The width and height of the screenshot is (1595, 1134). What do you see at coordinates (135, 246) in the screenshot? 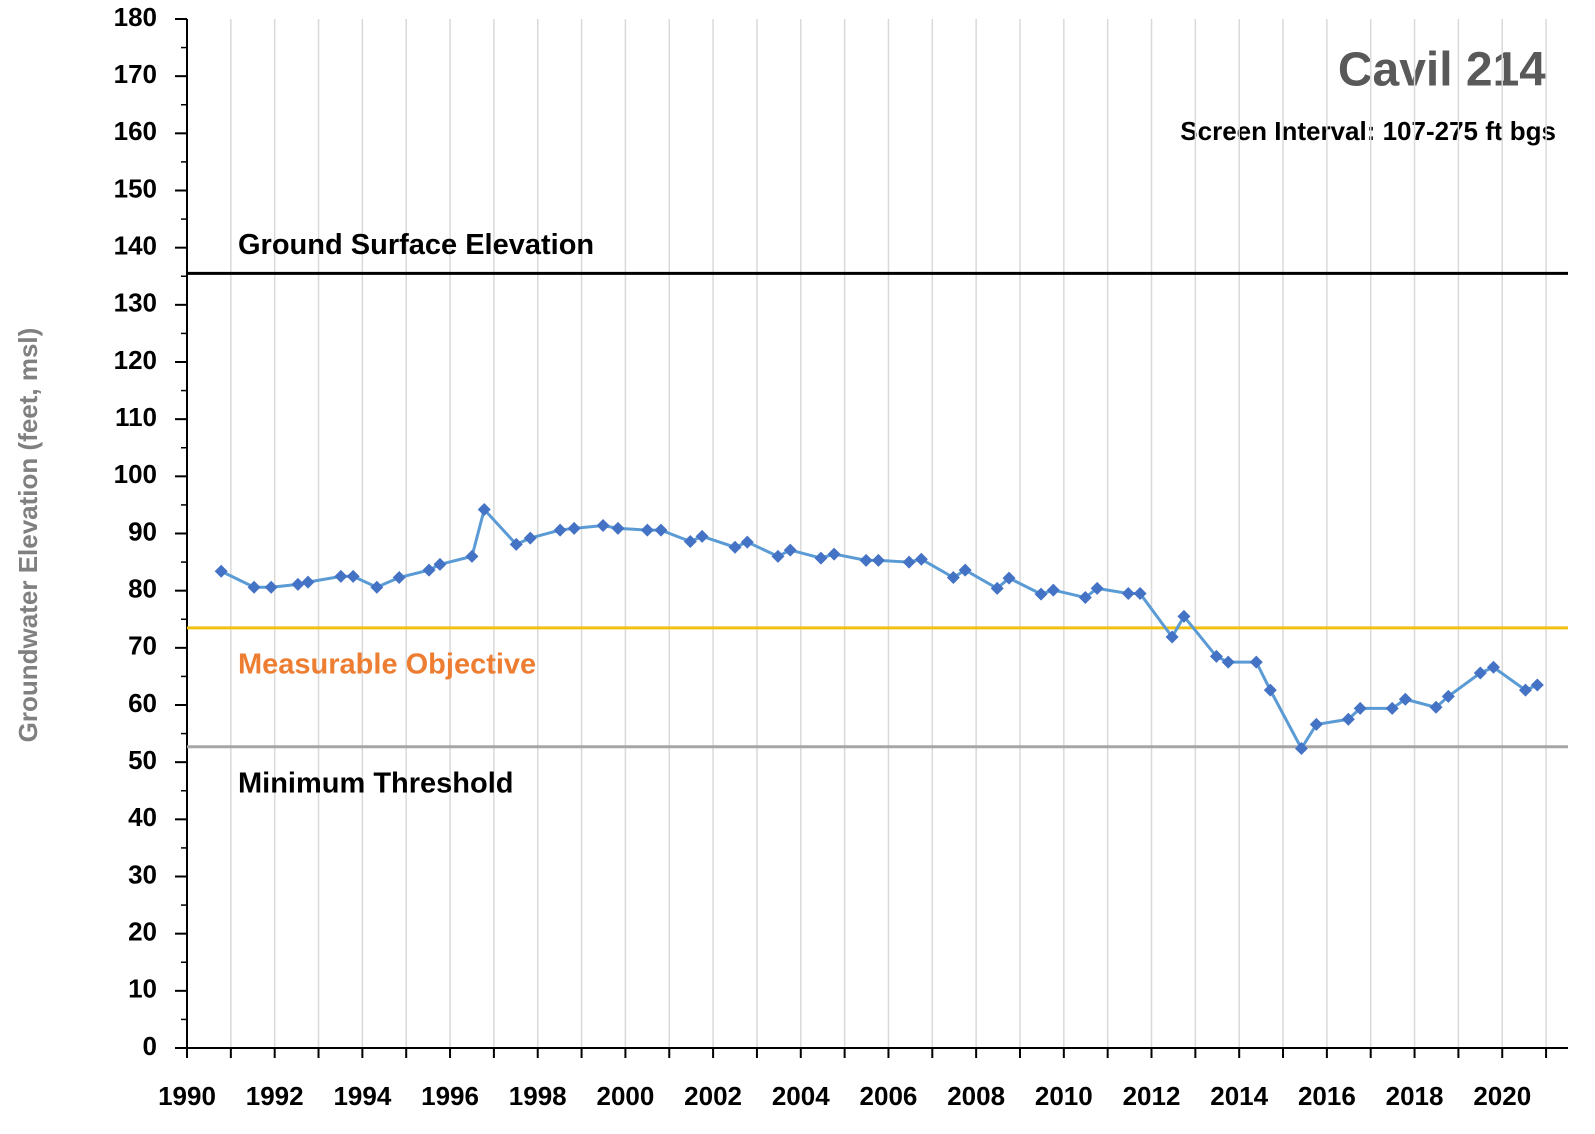
I see `y-tick-label: 140` at bounding box center [135, 246].